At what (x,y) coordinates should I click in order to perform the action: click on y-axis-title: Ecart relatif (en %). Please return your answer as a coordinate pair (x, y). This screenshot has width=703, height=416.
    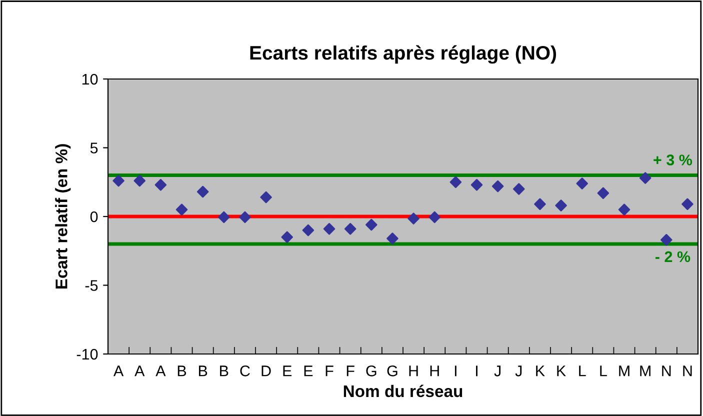
    Looking at the image, I should click on (63, 216).